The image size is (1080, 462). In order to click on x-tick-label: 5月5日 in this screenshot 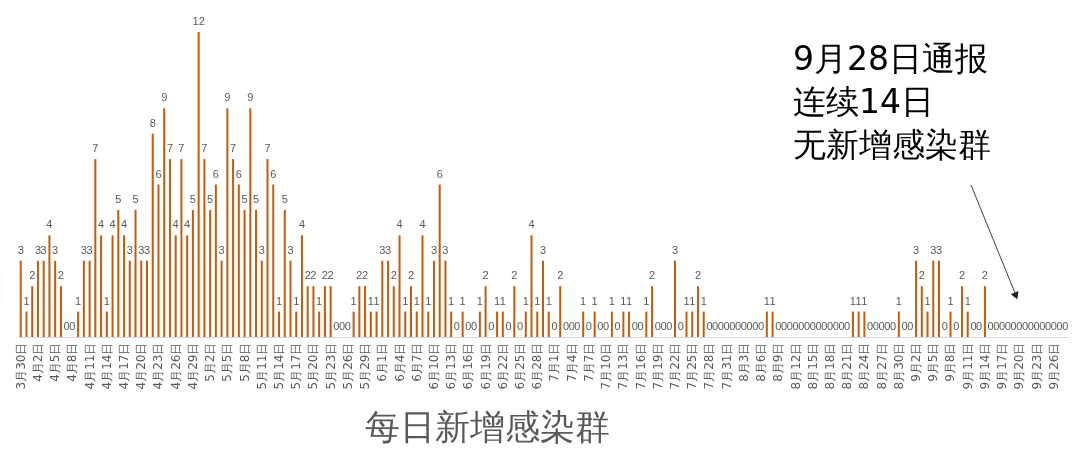, I will do `click(227, 362)`.